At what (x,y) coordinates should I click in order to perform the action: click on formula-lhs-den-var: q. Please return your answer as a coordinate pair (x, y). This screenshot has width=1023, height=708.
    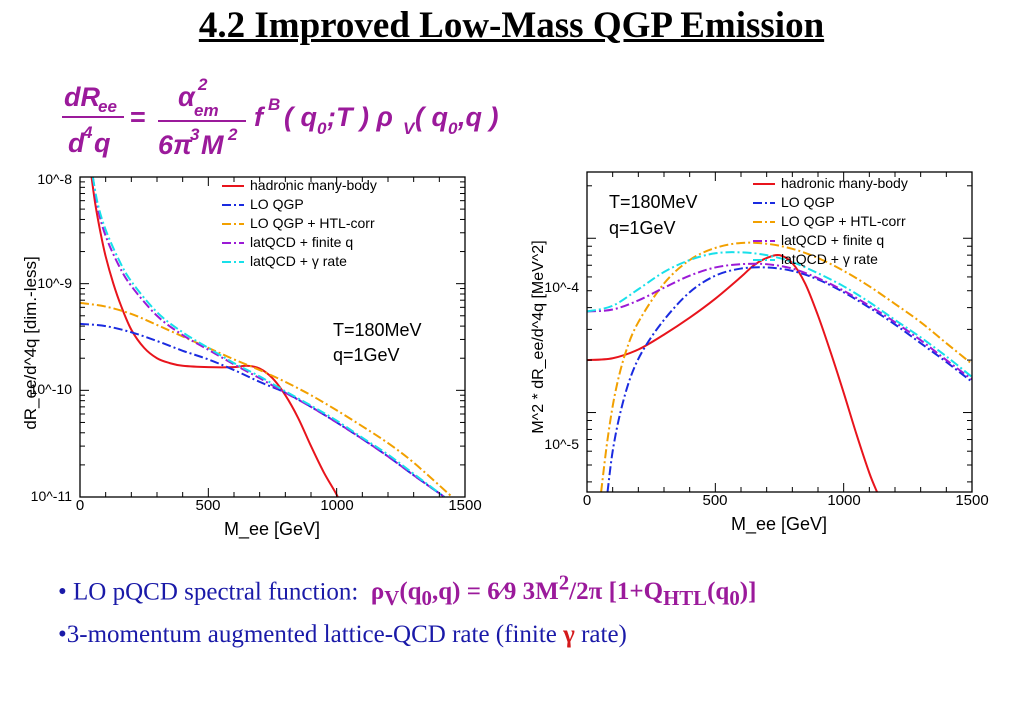
    Looking at the image, I should click on (102, 143).